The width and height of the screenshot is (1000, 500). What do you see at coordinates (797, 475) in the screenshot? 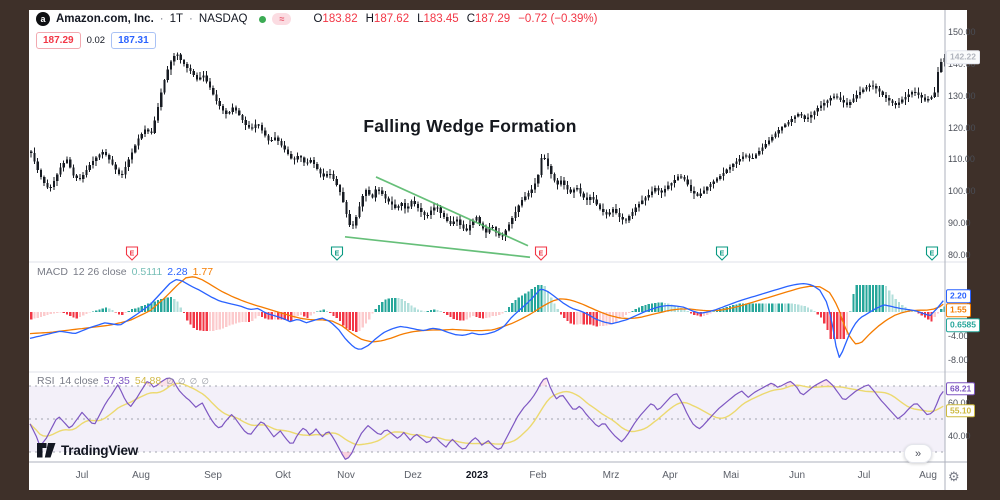
I see `time-axis-label: Jun` at bounding box center [797, 475].